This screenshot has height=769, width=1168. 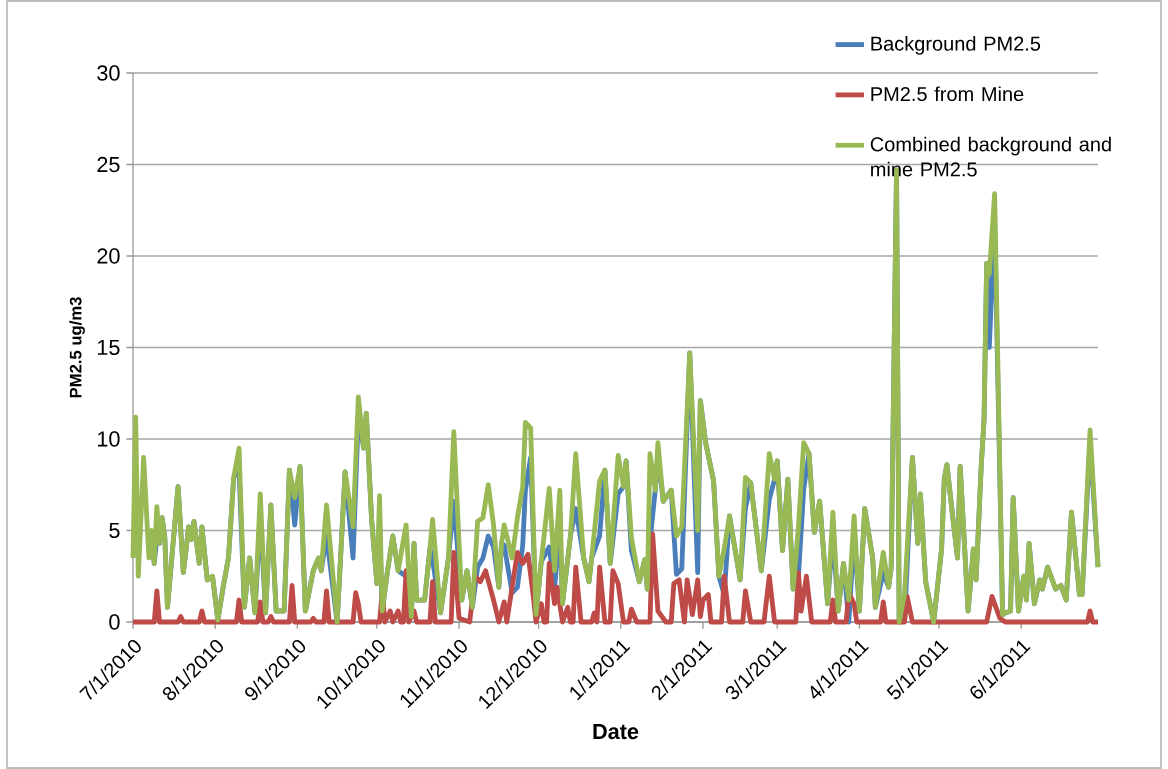 What do you see at coordinates (77, 347) in the screenshot?
I see `y-axis-title: PM2.5 ug/m3` at bounding box center [77, 347].